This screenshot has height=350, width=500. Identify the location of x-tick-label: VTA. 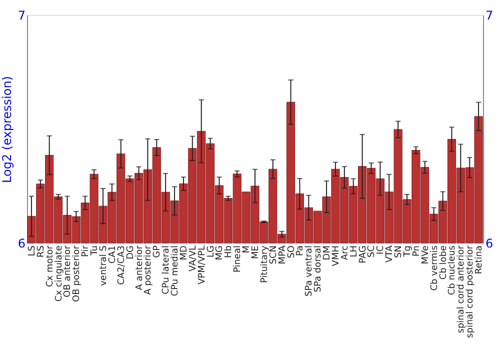
(390, 253).